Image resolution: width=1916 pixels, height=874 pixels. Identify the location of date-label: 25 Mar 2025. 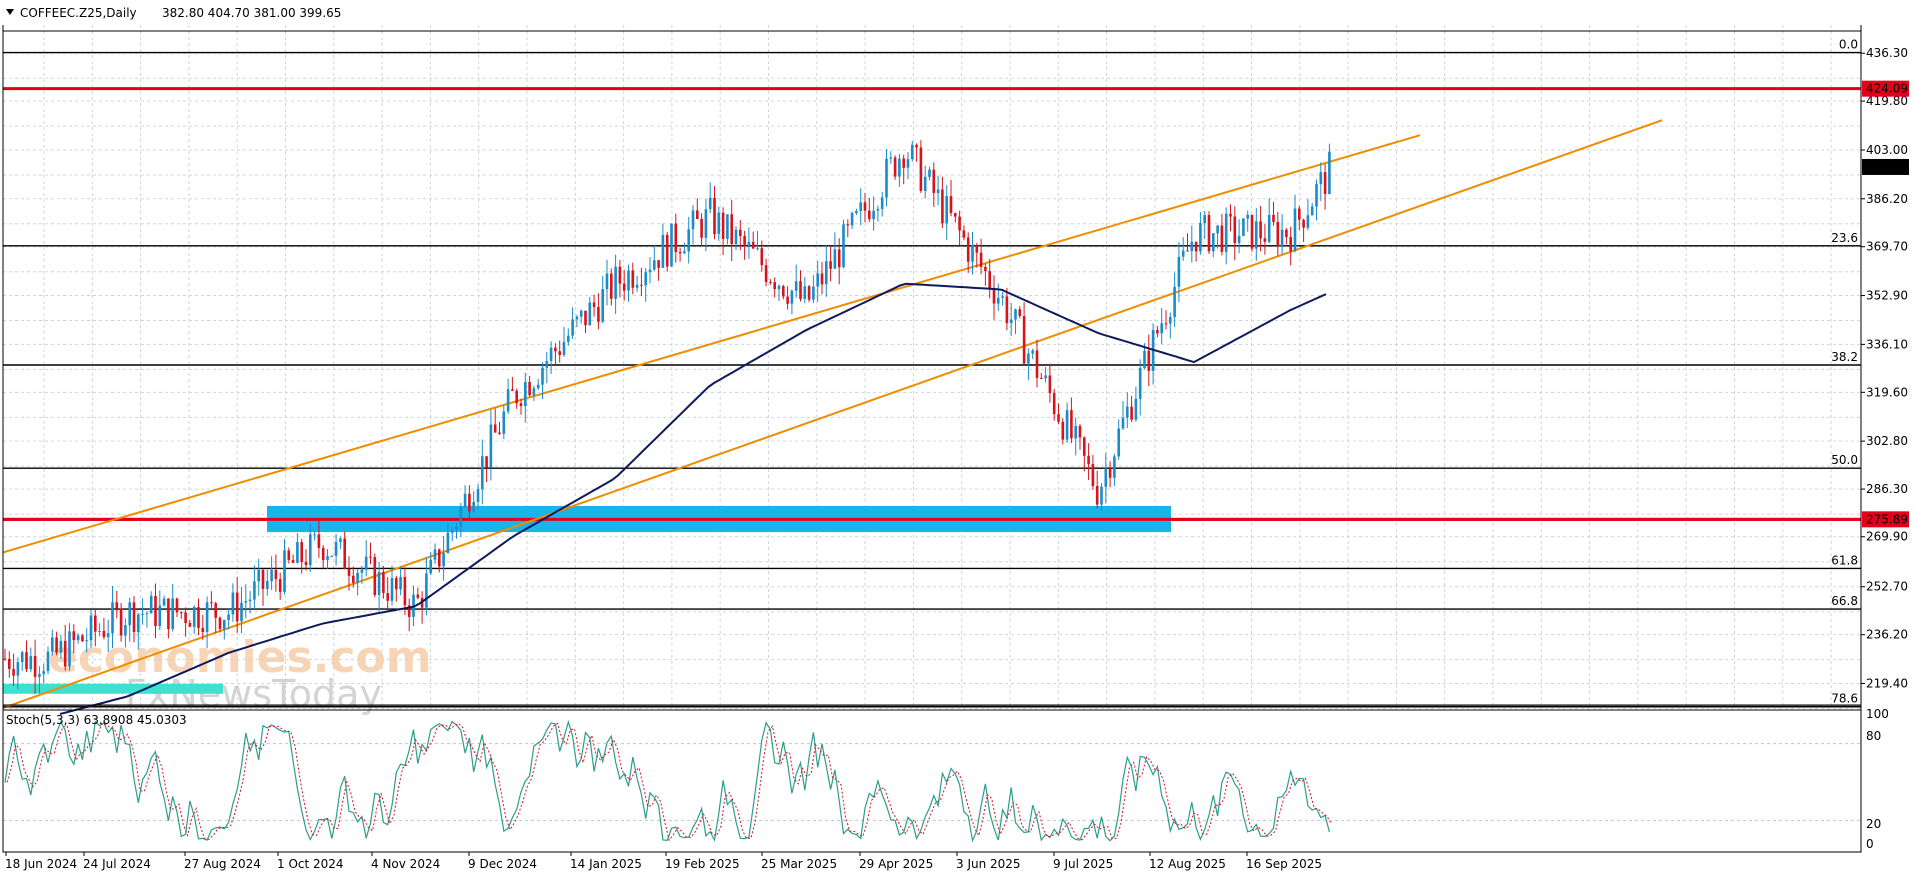
(799, 864).